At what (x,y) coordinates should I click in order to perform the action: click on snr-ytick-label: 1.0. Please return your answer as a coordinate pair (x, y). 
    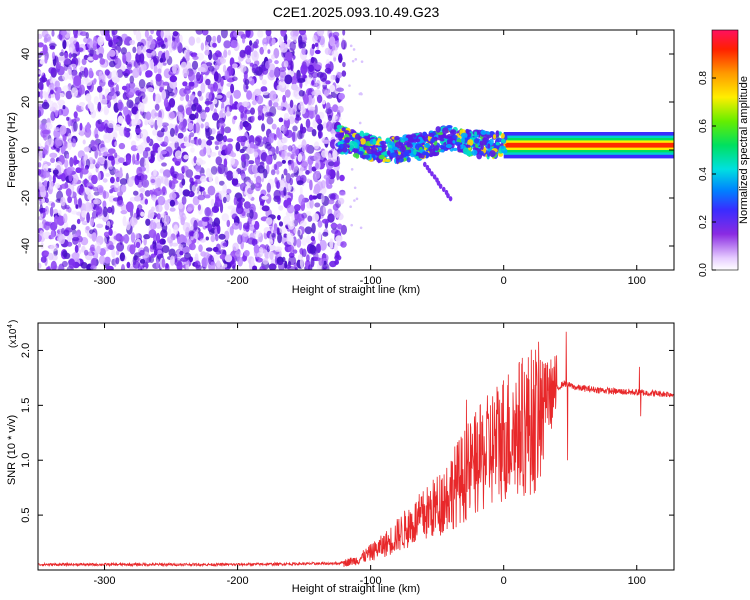
    Looking at the image, I should click on (26, 460).